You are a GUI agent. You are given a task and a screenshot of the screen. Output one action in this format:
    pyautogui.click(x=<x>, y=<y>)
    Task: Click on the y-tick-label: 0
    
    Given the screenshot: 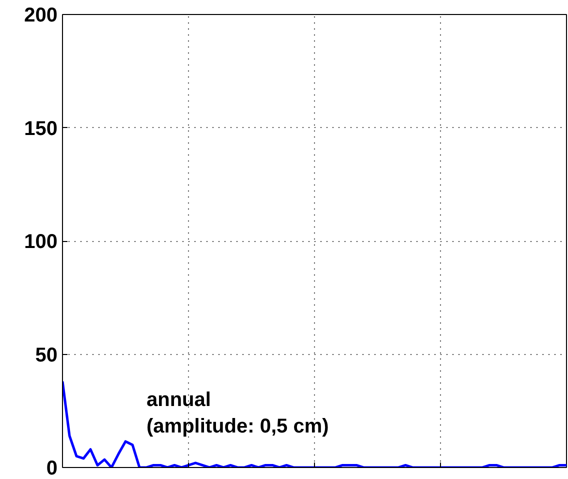 What is the action you would take?
    pyautogui.click(x=52, y=468)
    